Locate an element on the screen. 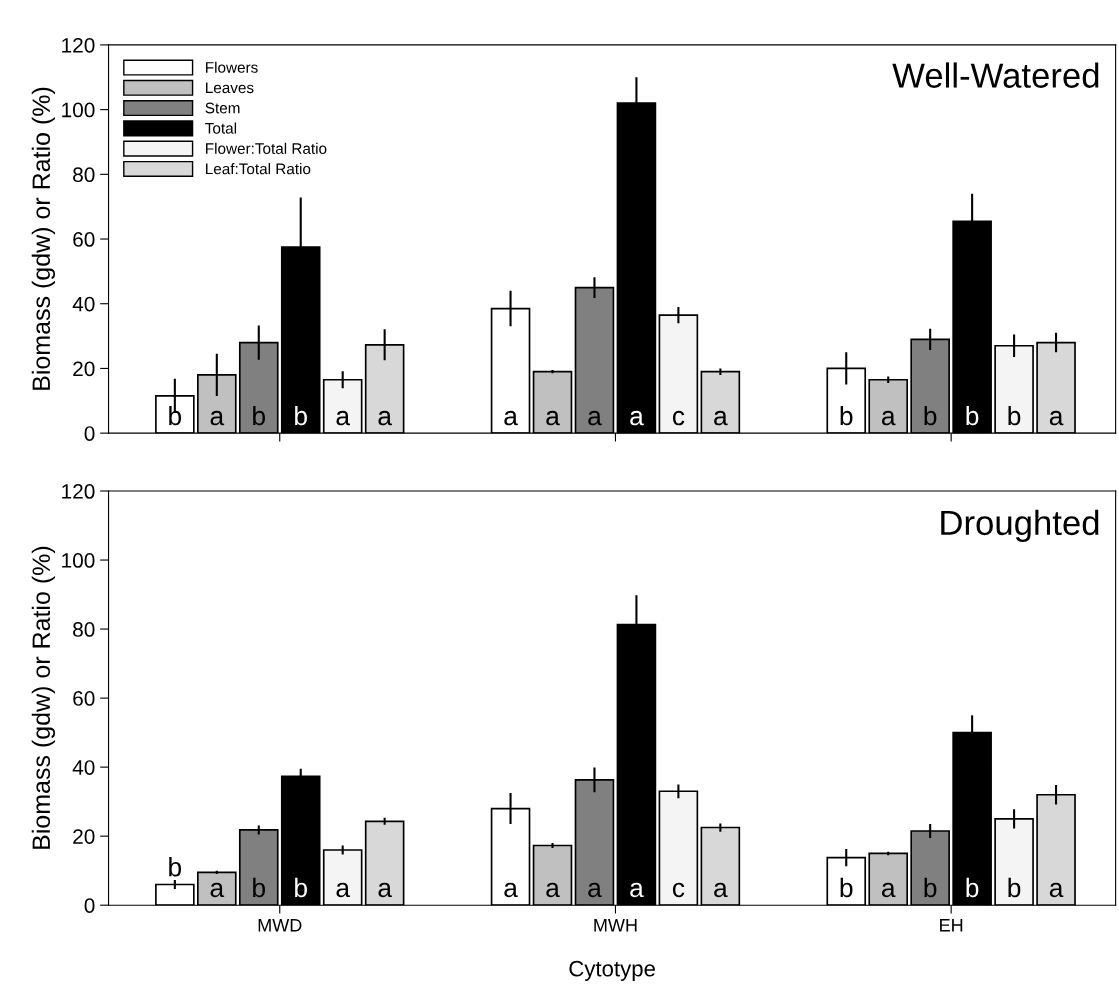 The image size is (1119, 998). legend-label: Flowers is located at coordinates (232, 67).